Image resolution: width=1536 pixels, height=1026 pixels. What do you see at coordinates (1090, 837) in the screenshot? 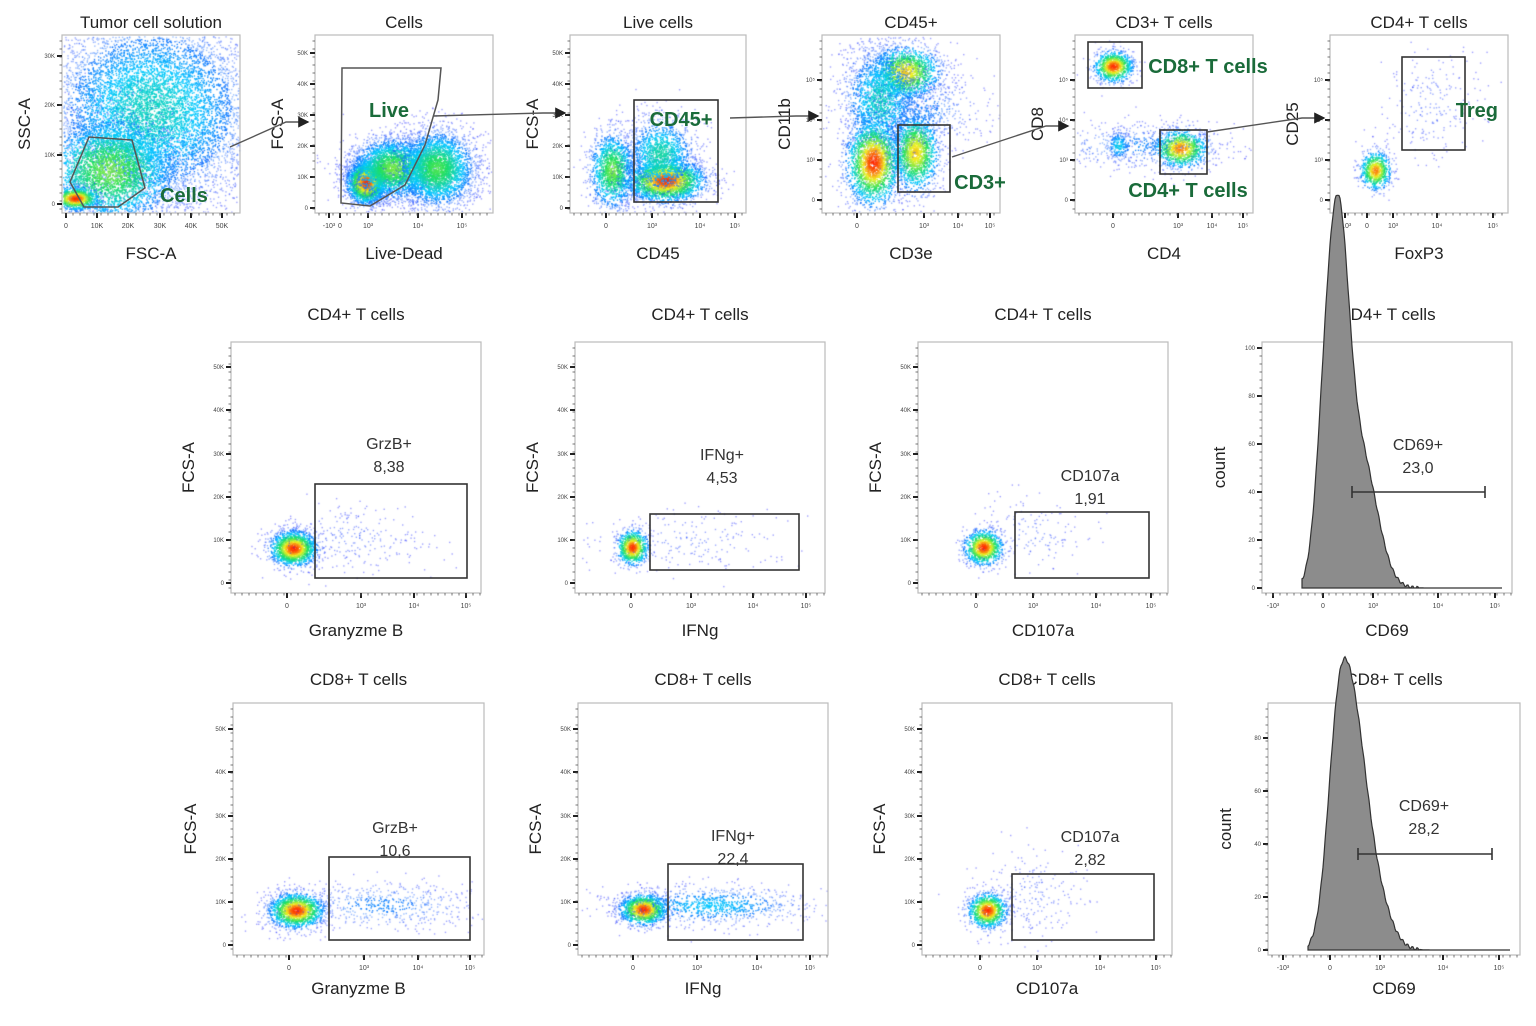
I see `gate-label: CD107a` at bounding box center [1090, 837].